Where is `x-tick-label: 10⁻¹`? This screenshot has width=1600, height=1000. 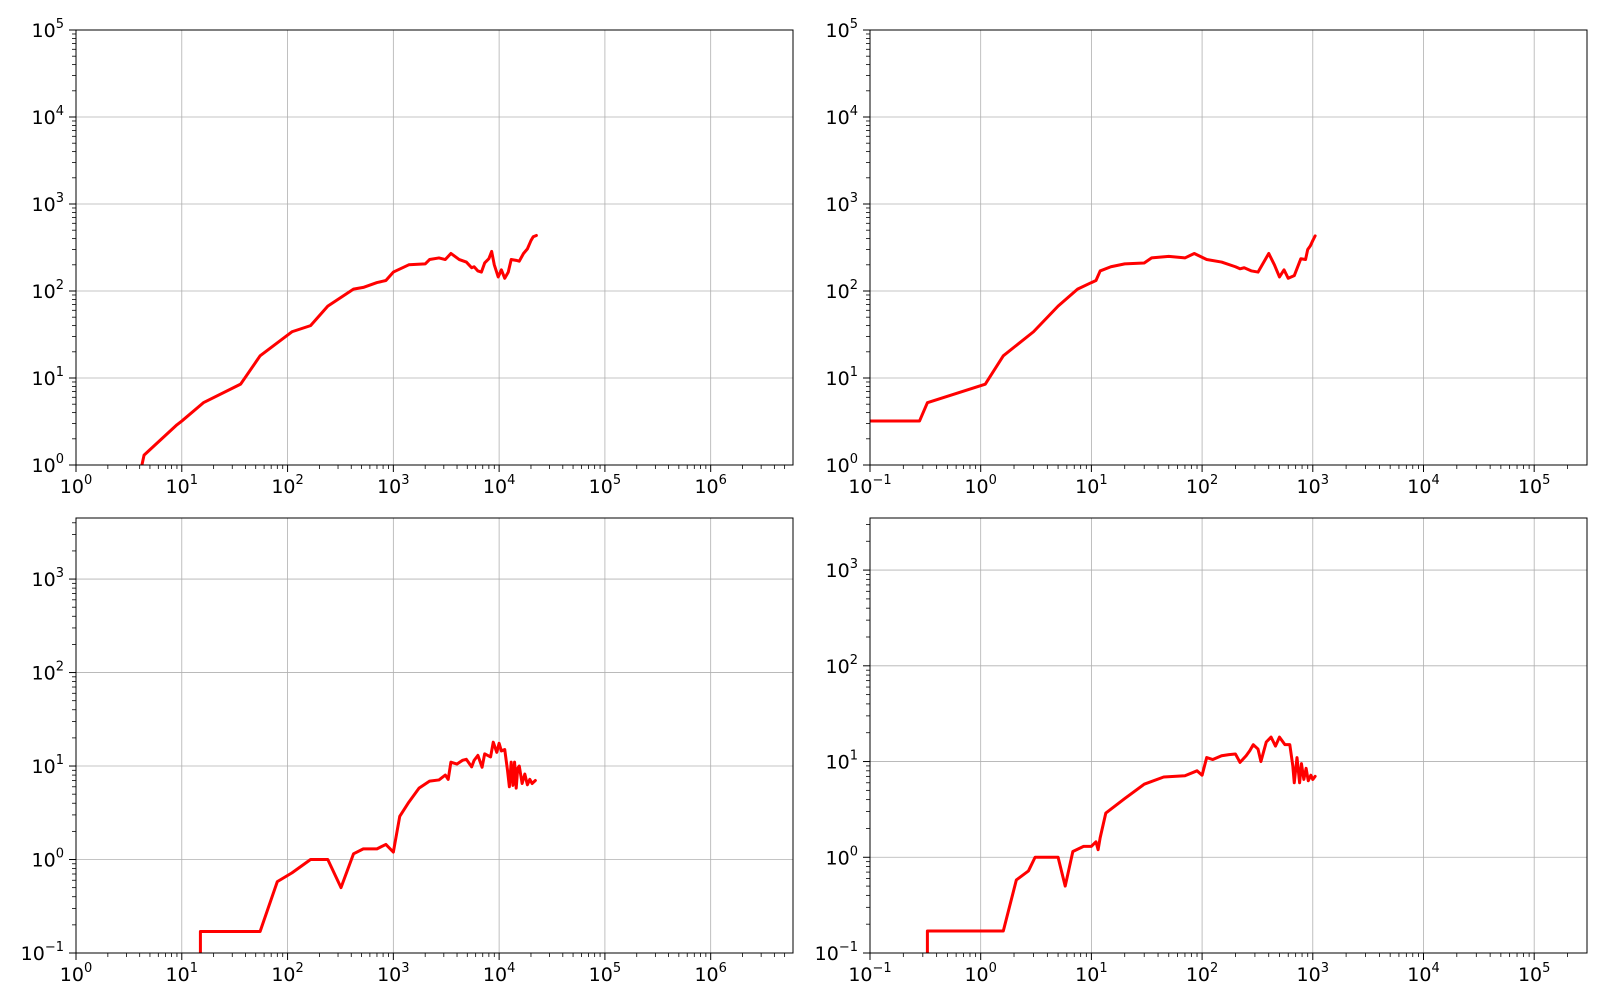 x-tick-label: 10⁻¹ is located at coordinates (869, 485).